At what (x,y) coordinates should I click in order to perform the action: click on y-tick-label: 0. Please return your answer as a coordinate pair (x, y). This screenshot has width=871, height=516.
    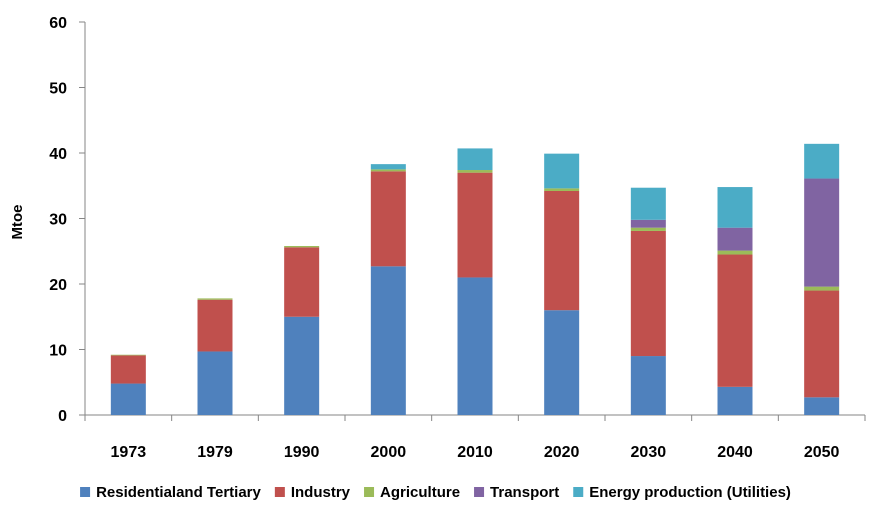
    Looking at the image, I should click on (62, 416).